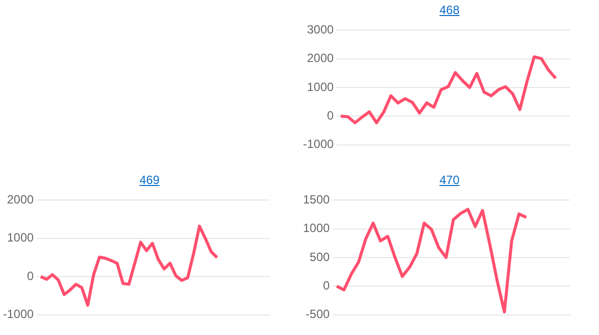  What do you see at coordinates (318, 314) in the screenshot?
I see `y-tick-label: -500` at bounding box center [318, 314].